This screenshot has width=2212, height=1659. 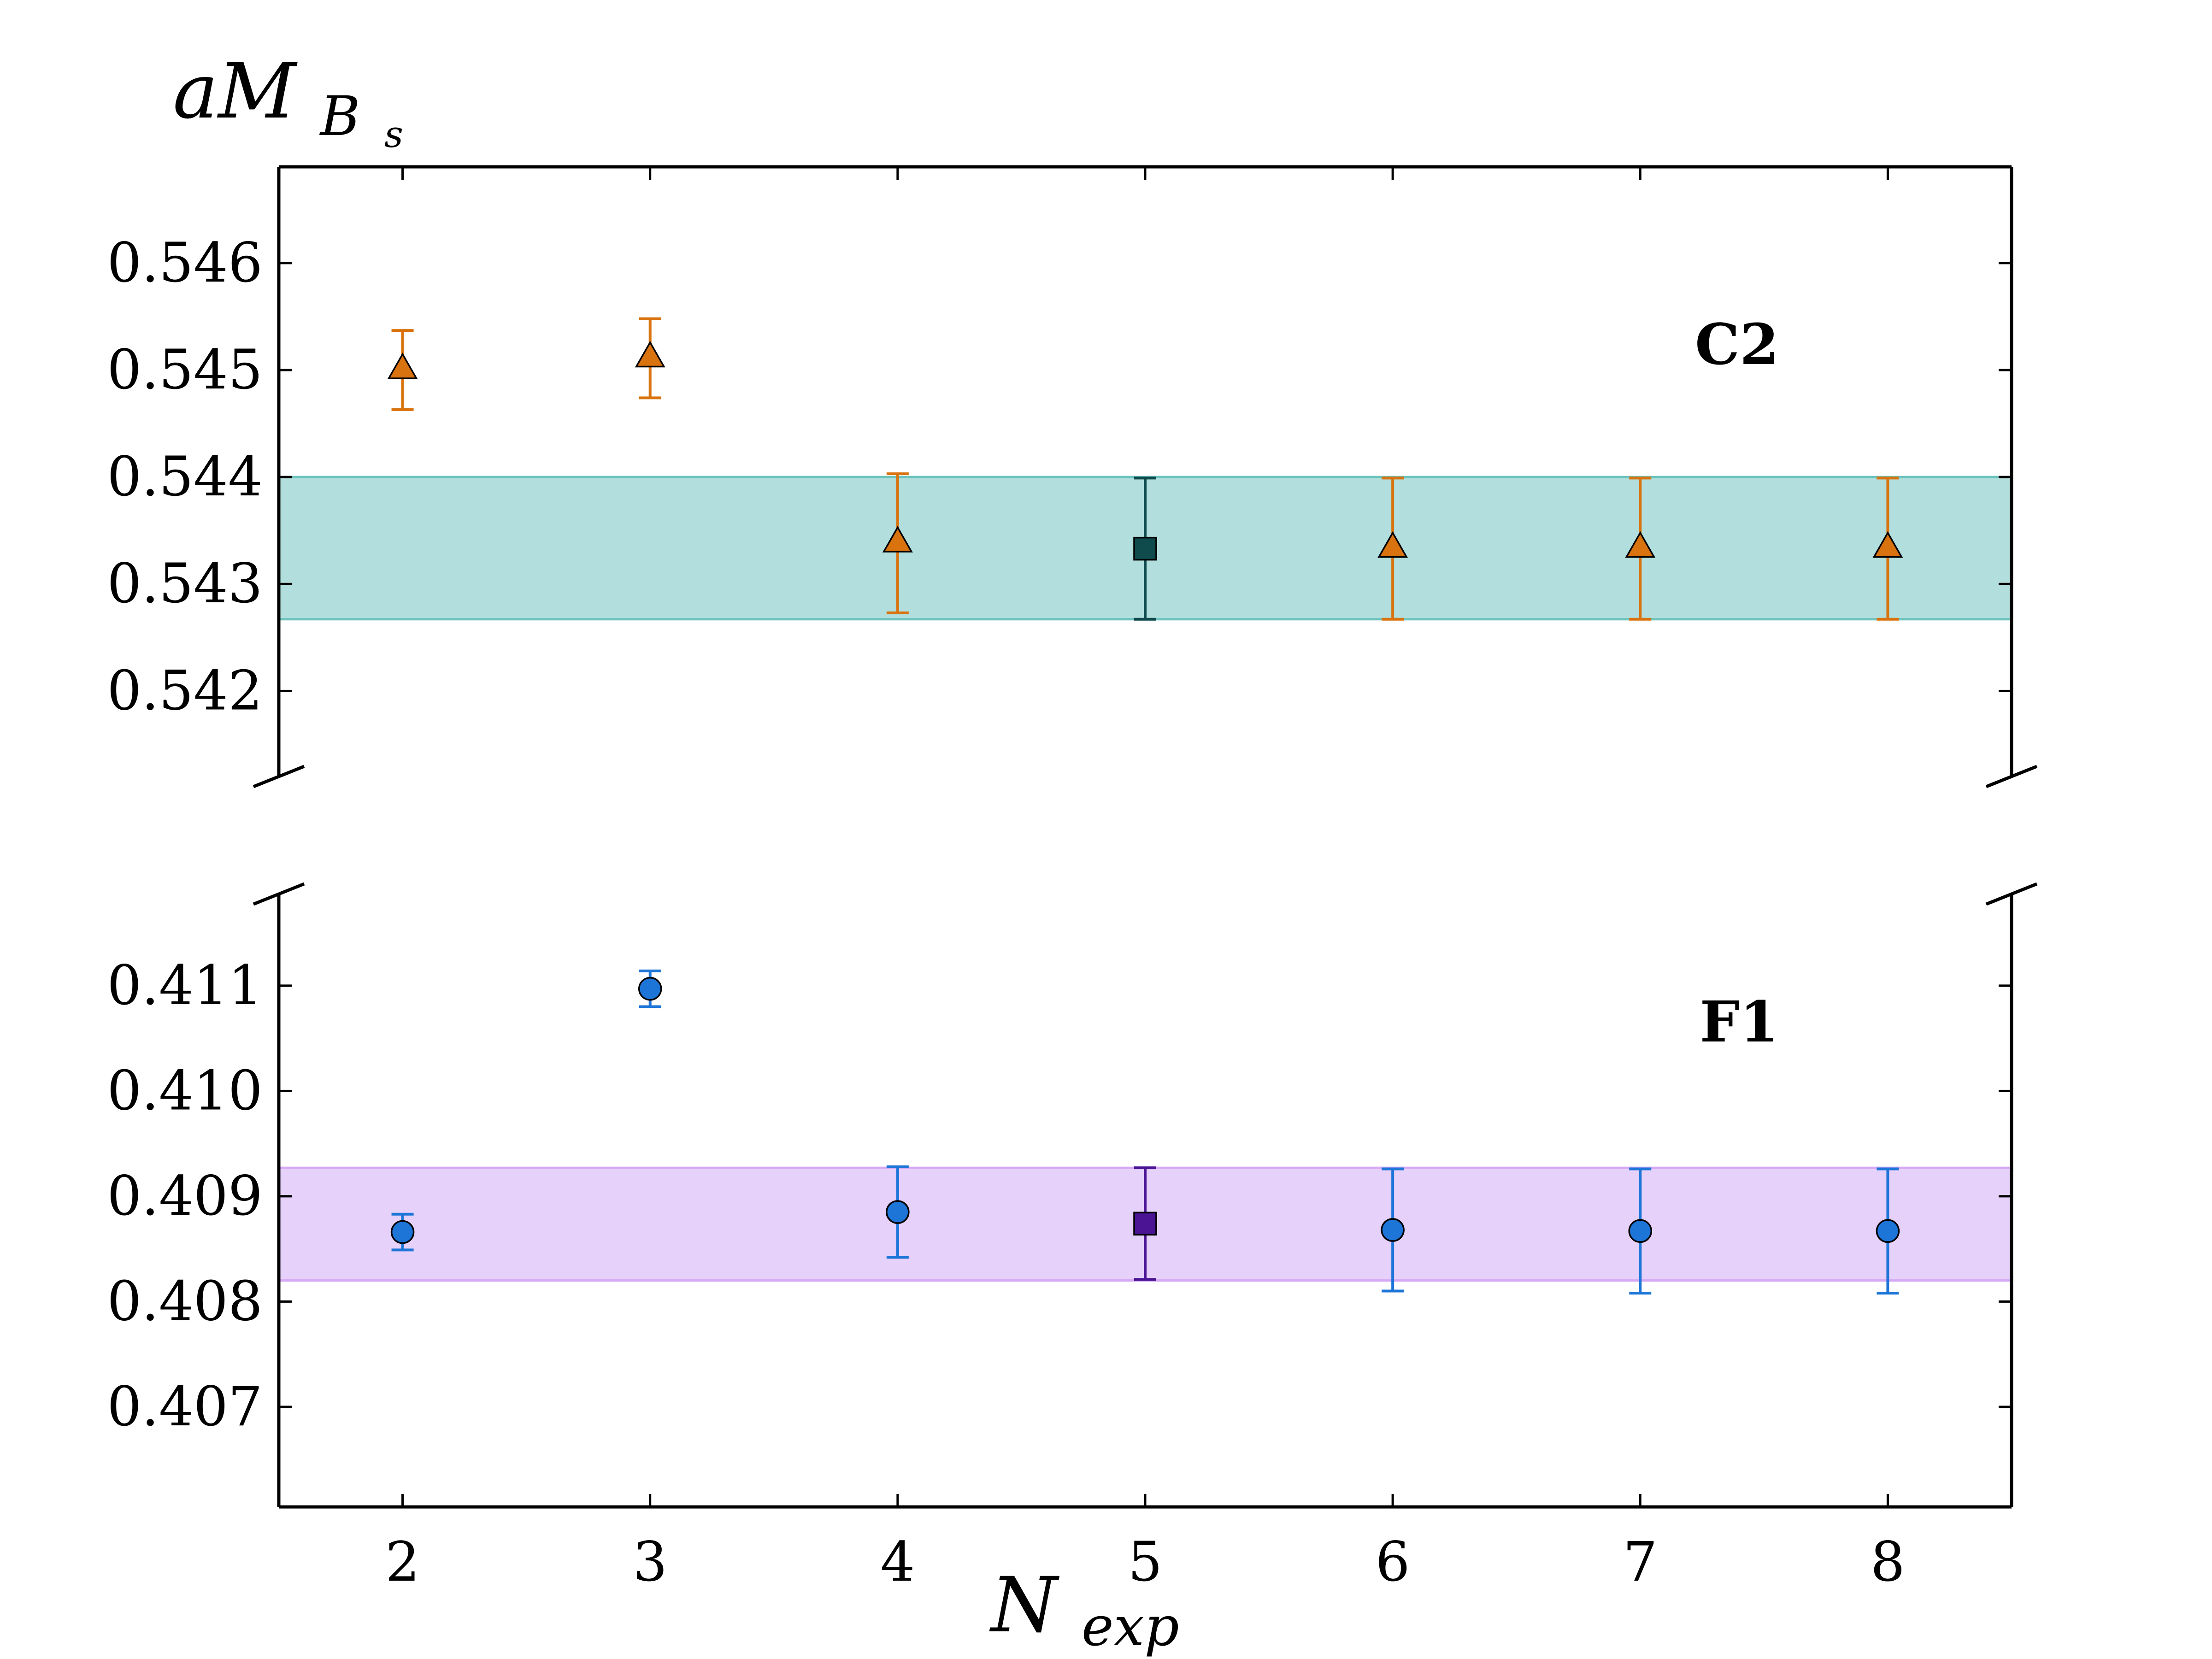 What do you see at coordinates (185, 1301) in the screenshot?
I see `y-tick-label: 0.408` at bounding box center [185, 1301].